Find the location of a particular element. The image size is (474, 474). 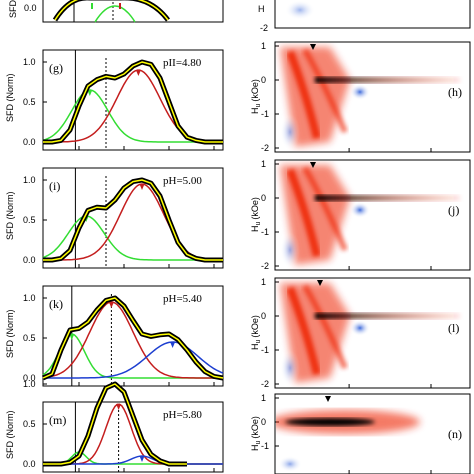

panel-label-right: (j) is located at coordinates (453, 210).